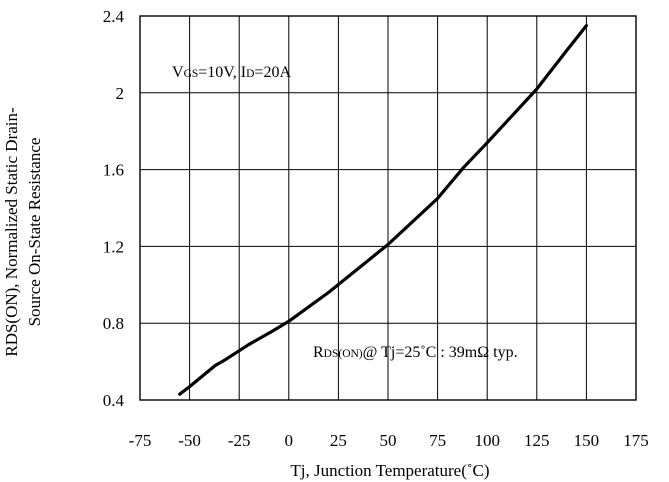 The height and width of the screenshot is (482, 669). I want to click on x-axis-ticks: -75 -50 -25 0 25 50 75 100 125 150 175, so click(389, 440).